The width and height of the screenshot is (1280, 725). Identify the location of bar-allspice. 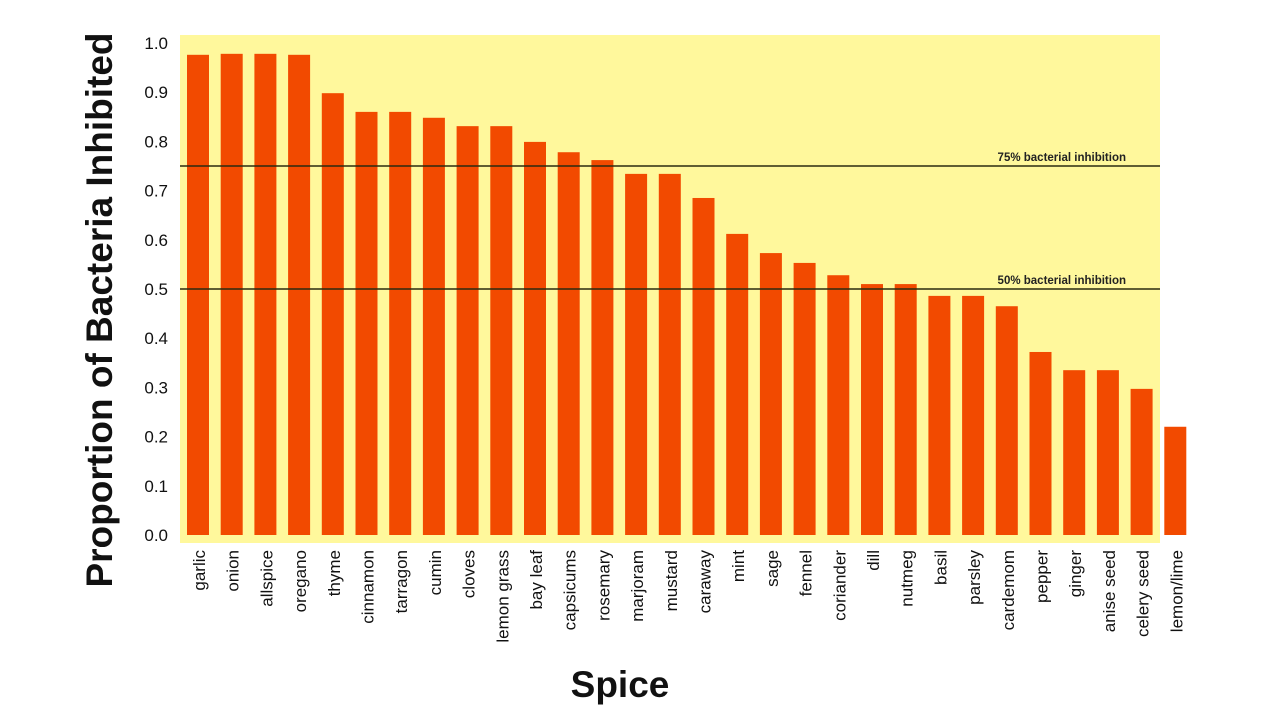
(265, 294).